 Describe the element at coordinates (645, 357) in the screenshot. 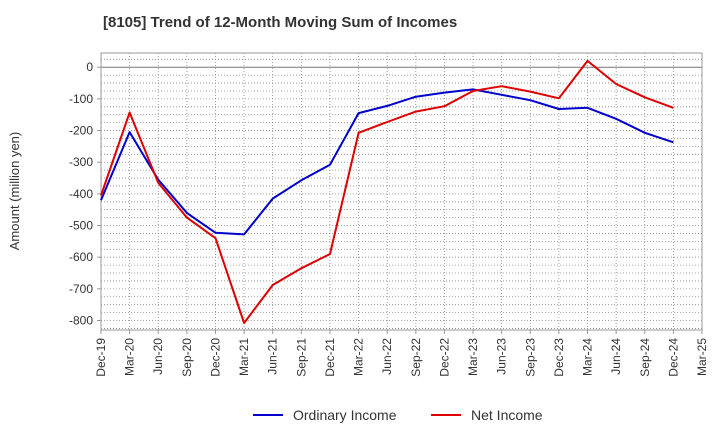

I see `x-tick-label: Sep-24` at that location.